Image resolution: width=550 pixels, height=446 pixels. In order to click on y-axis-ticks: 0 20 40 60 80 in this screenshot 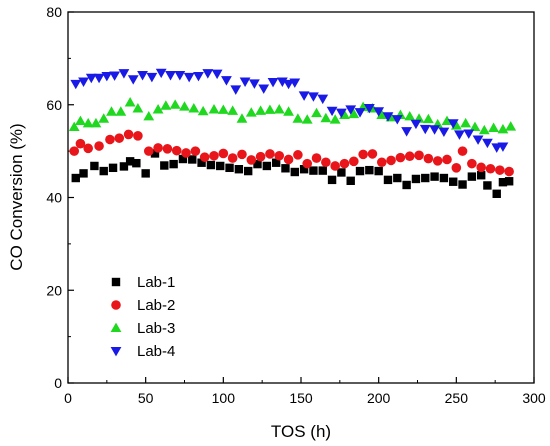, I will do `click(60, 197)`.